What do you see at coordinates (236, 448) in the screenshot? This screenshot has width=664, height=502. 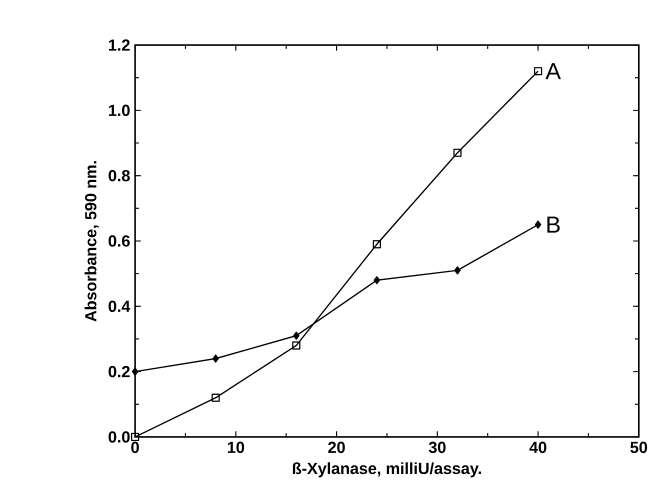 I see `x-tick-label: 10` at bounding box center [236, 448].